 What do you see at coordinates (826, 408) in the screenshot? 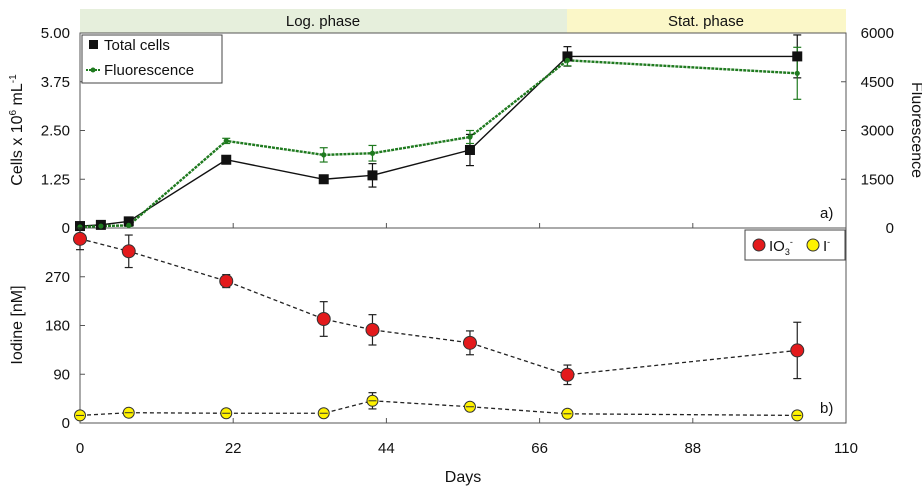
I see `panel-b-tag: b)` at bounding box center [826, 408].